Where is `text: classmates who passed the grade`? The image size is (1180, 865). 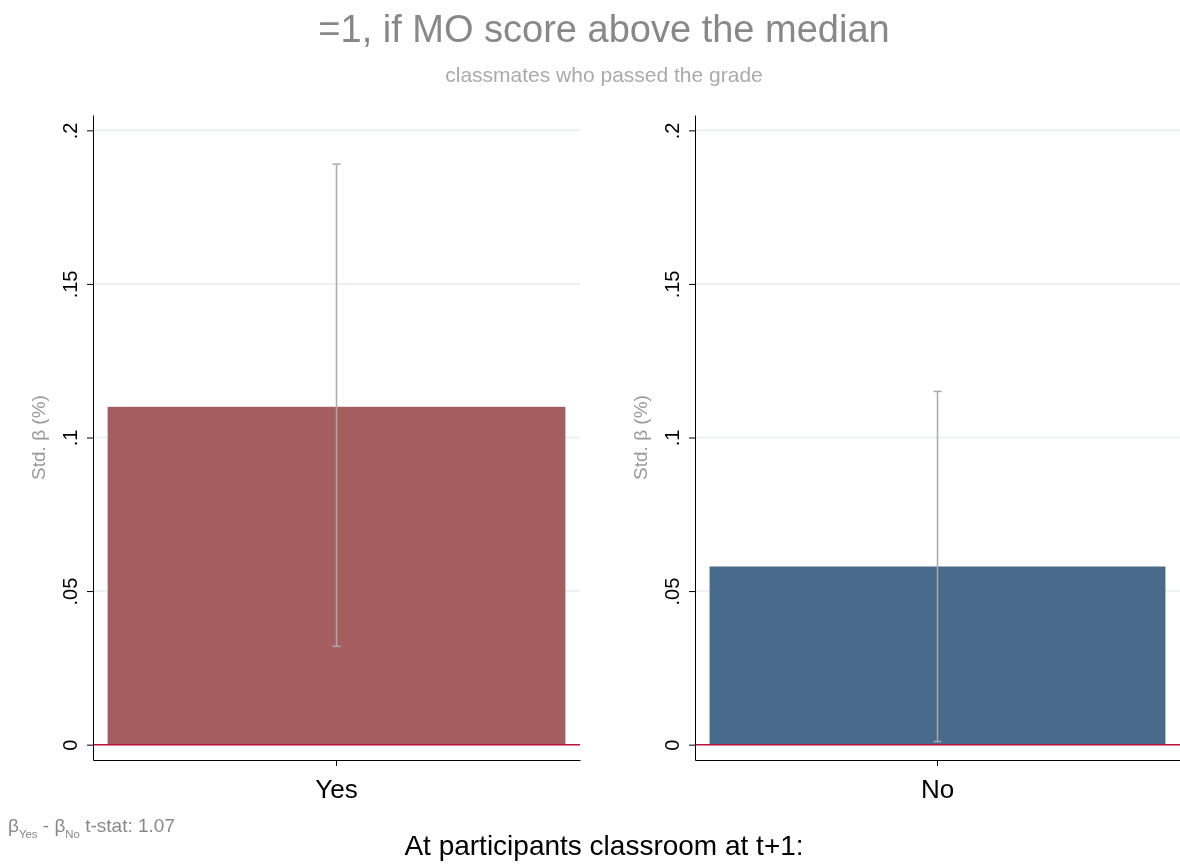 text: classmates who passed the grade is located at coordinates (604, 74).